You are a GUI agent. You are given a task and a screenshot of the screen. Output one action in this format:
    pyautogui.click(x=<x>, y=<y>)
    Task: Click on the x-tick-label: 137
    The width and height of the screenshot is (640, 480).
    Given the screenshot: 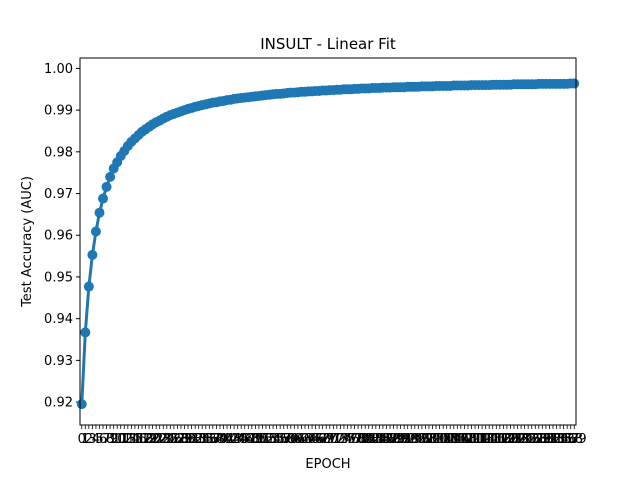 What is the action you would take?
    pyautogui.click(x=567, y=439)
    